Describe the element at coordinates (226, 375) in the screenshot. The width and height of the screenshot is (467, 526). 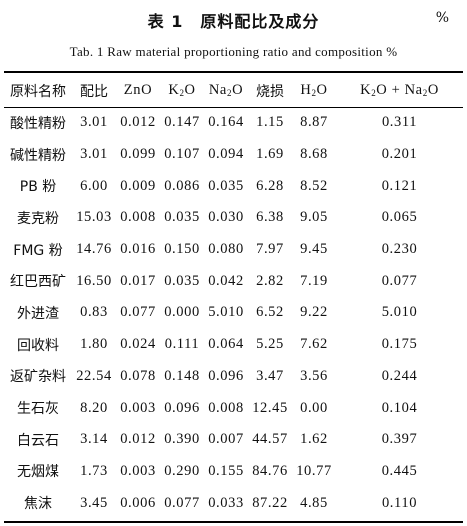
I see `cell-na2o: 0.096` at that location.